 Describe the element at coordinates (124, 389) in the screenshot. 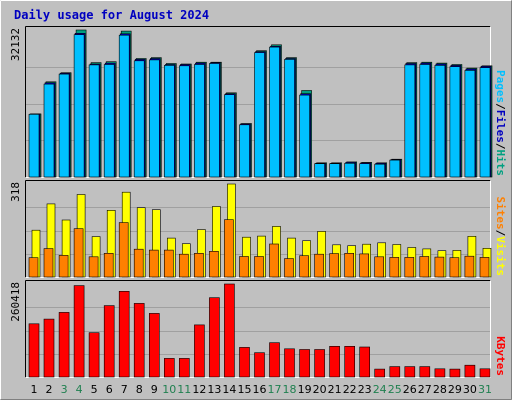

I see `x-tick-label-day-7: 7` at that location.